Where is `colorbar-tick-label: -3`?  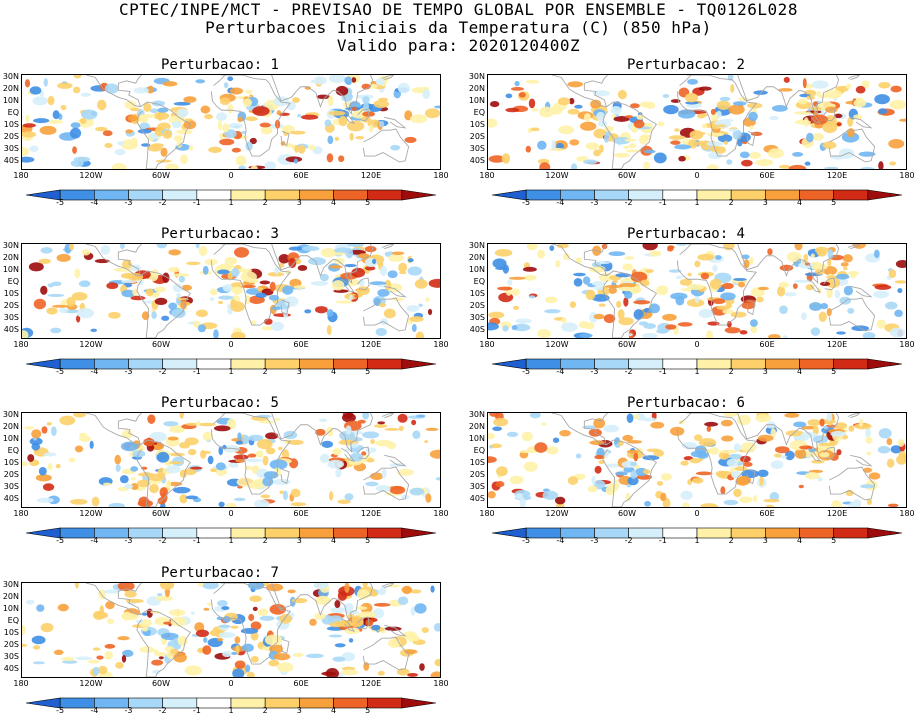
colorbar-tick-label: -3 is located at coordinates (128, 202).